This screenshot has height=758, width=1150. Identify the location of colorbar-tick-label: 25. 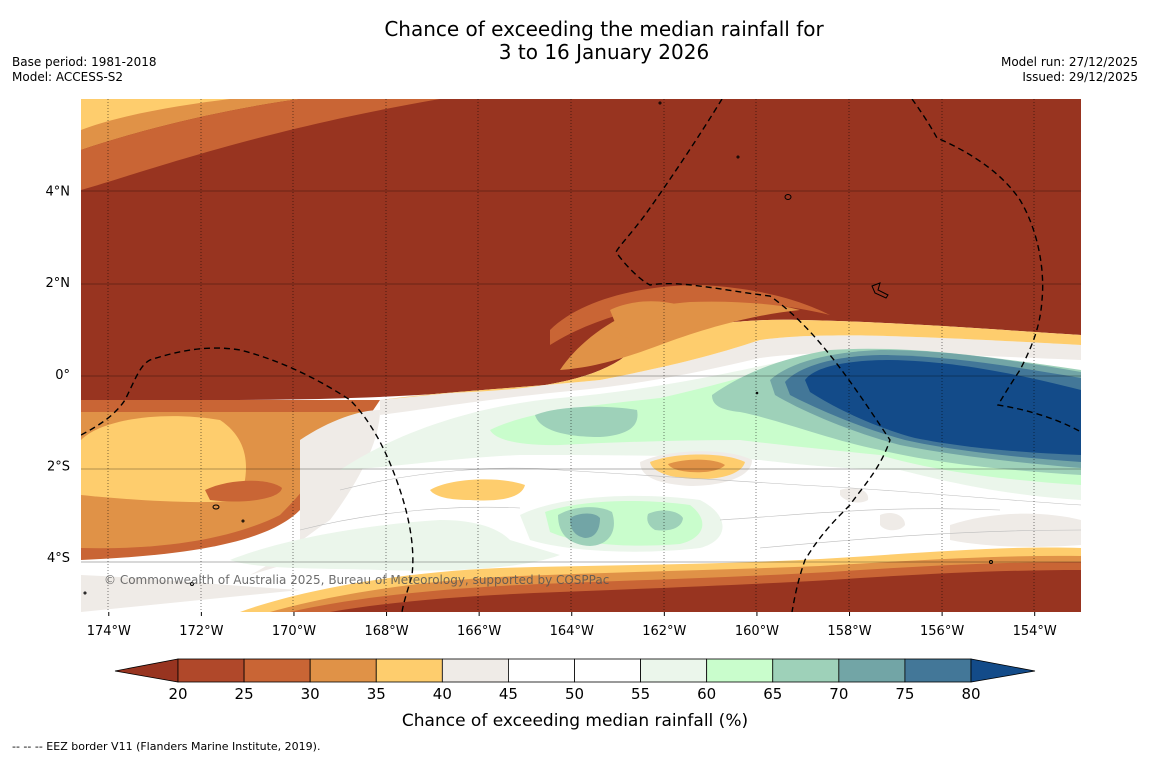
(244, 694).